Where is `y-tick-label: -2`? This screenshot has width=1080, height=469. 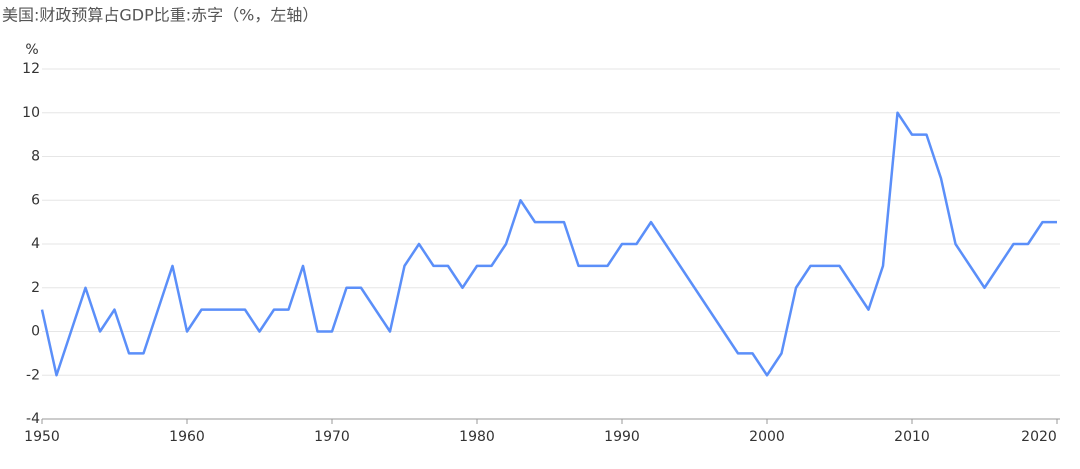 y-tick-label: -2 is located at coordinates (33, 375).